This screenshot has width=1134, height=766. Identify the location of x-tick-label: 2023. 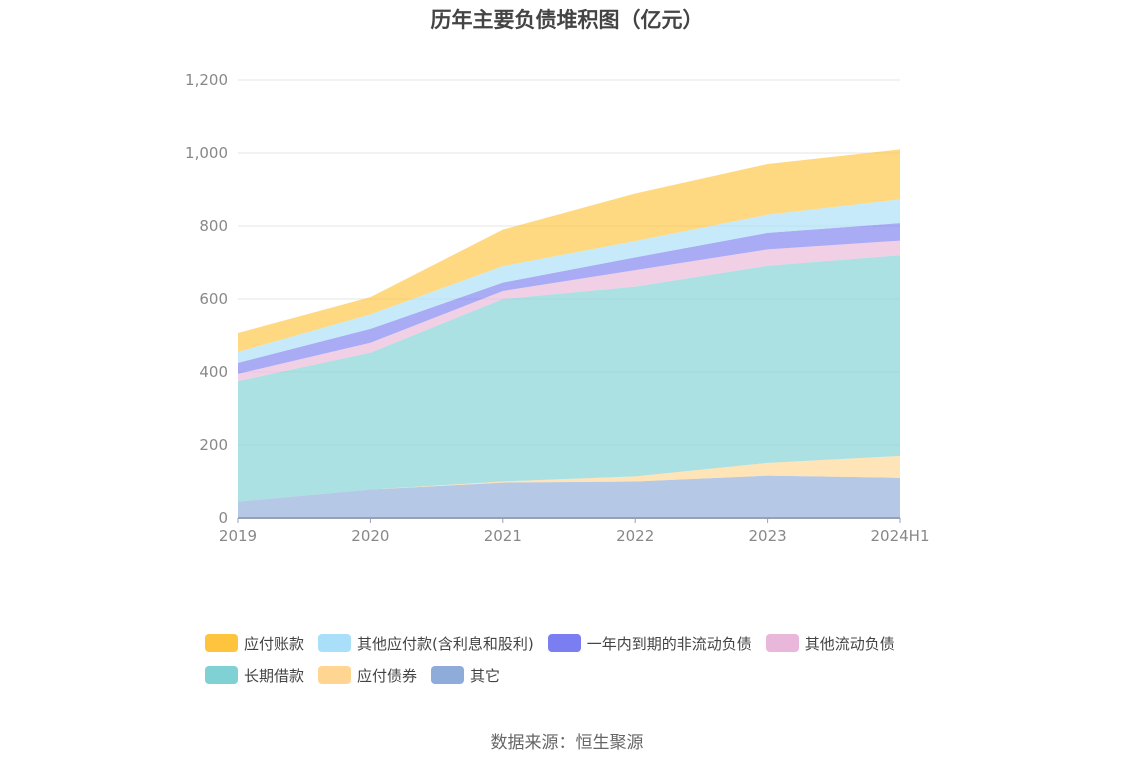
(768, 536).